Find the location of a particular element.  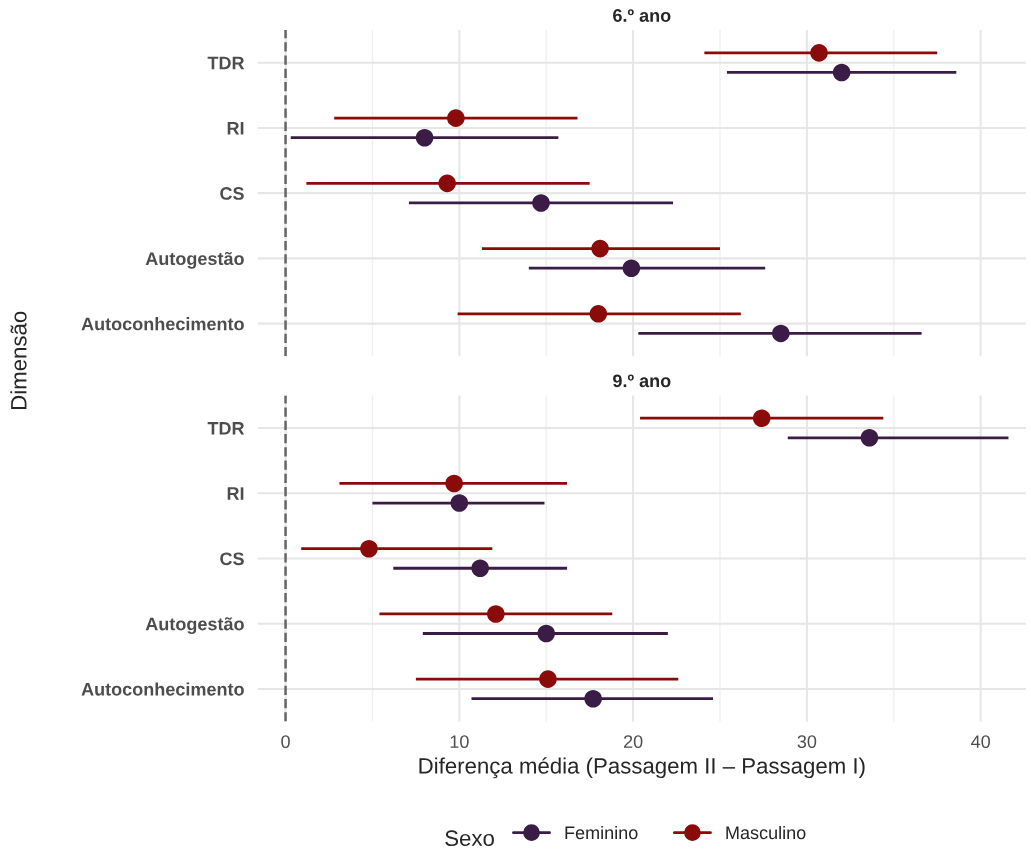

legend-title: Sexo is located at coordinates (469, 838).